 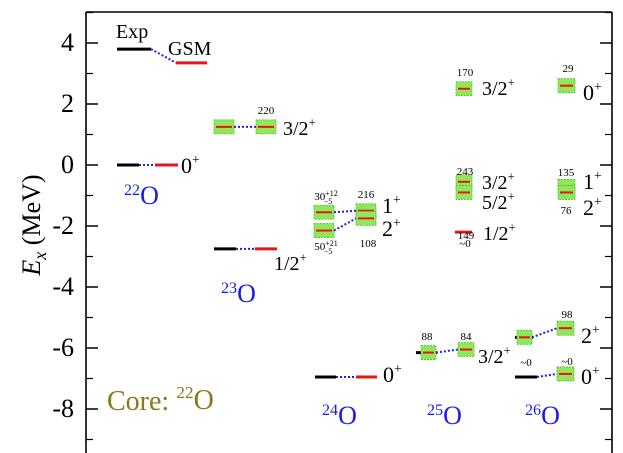 I want to click on legend-gsm-label: GSM, so click(x=190, y=49).